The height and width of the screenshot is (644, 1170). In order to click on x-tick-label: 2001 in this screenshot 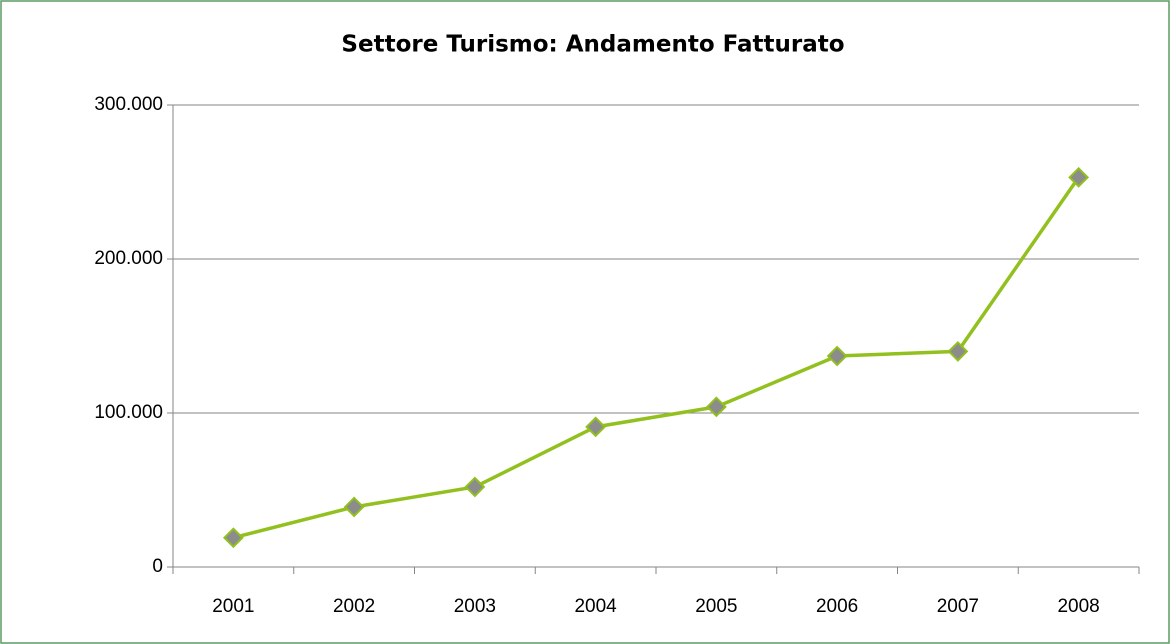, I will do `click(233, 606)`.